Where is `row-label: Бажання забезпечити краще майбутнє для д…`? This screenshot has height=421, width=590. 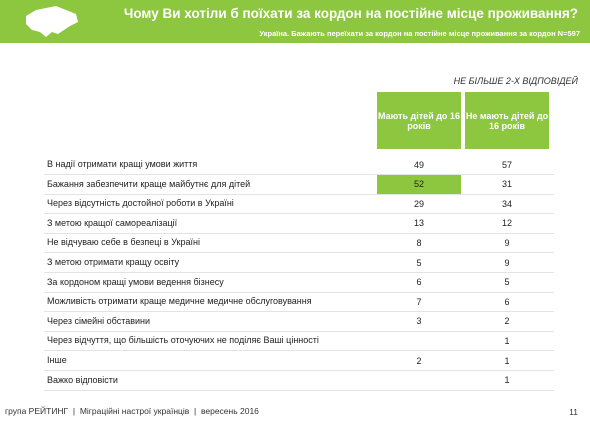 row-label: Бажання забезпечити краще майбутнє для д… is located at coordinates (149, 183).